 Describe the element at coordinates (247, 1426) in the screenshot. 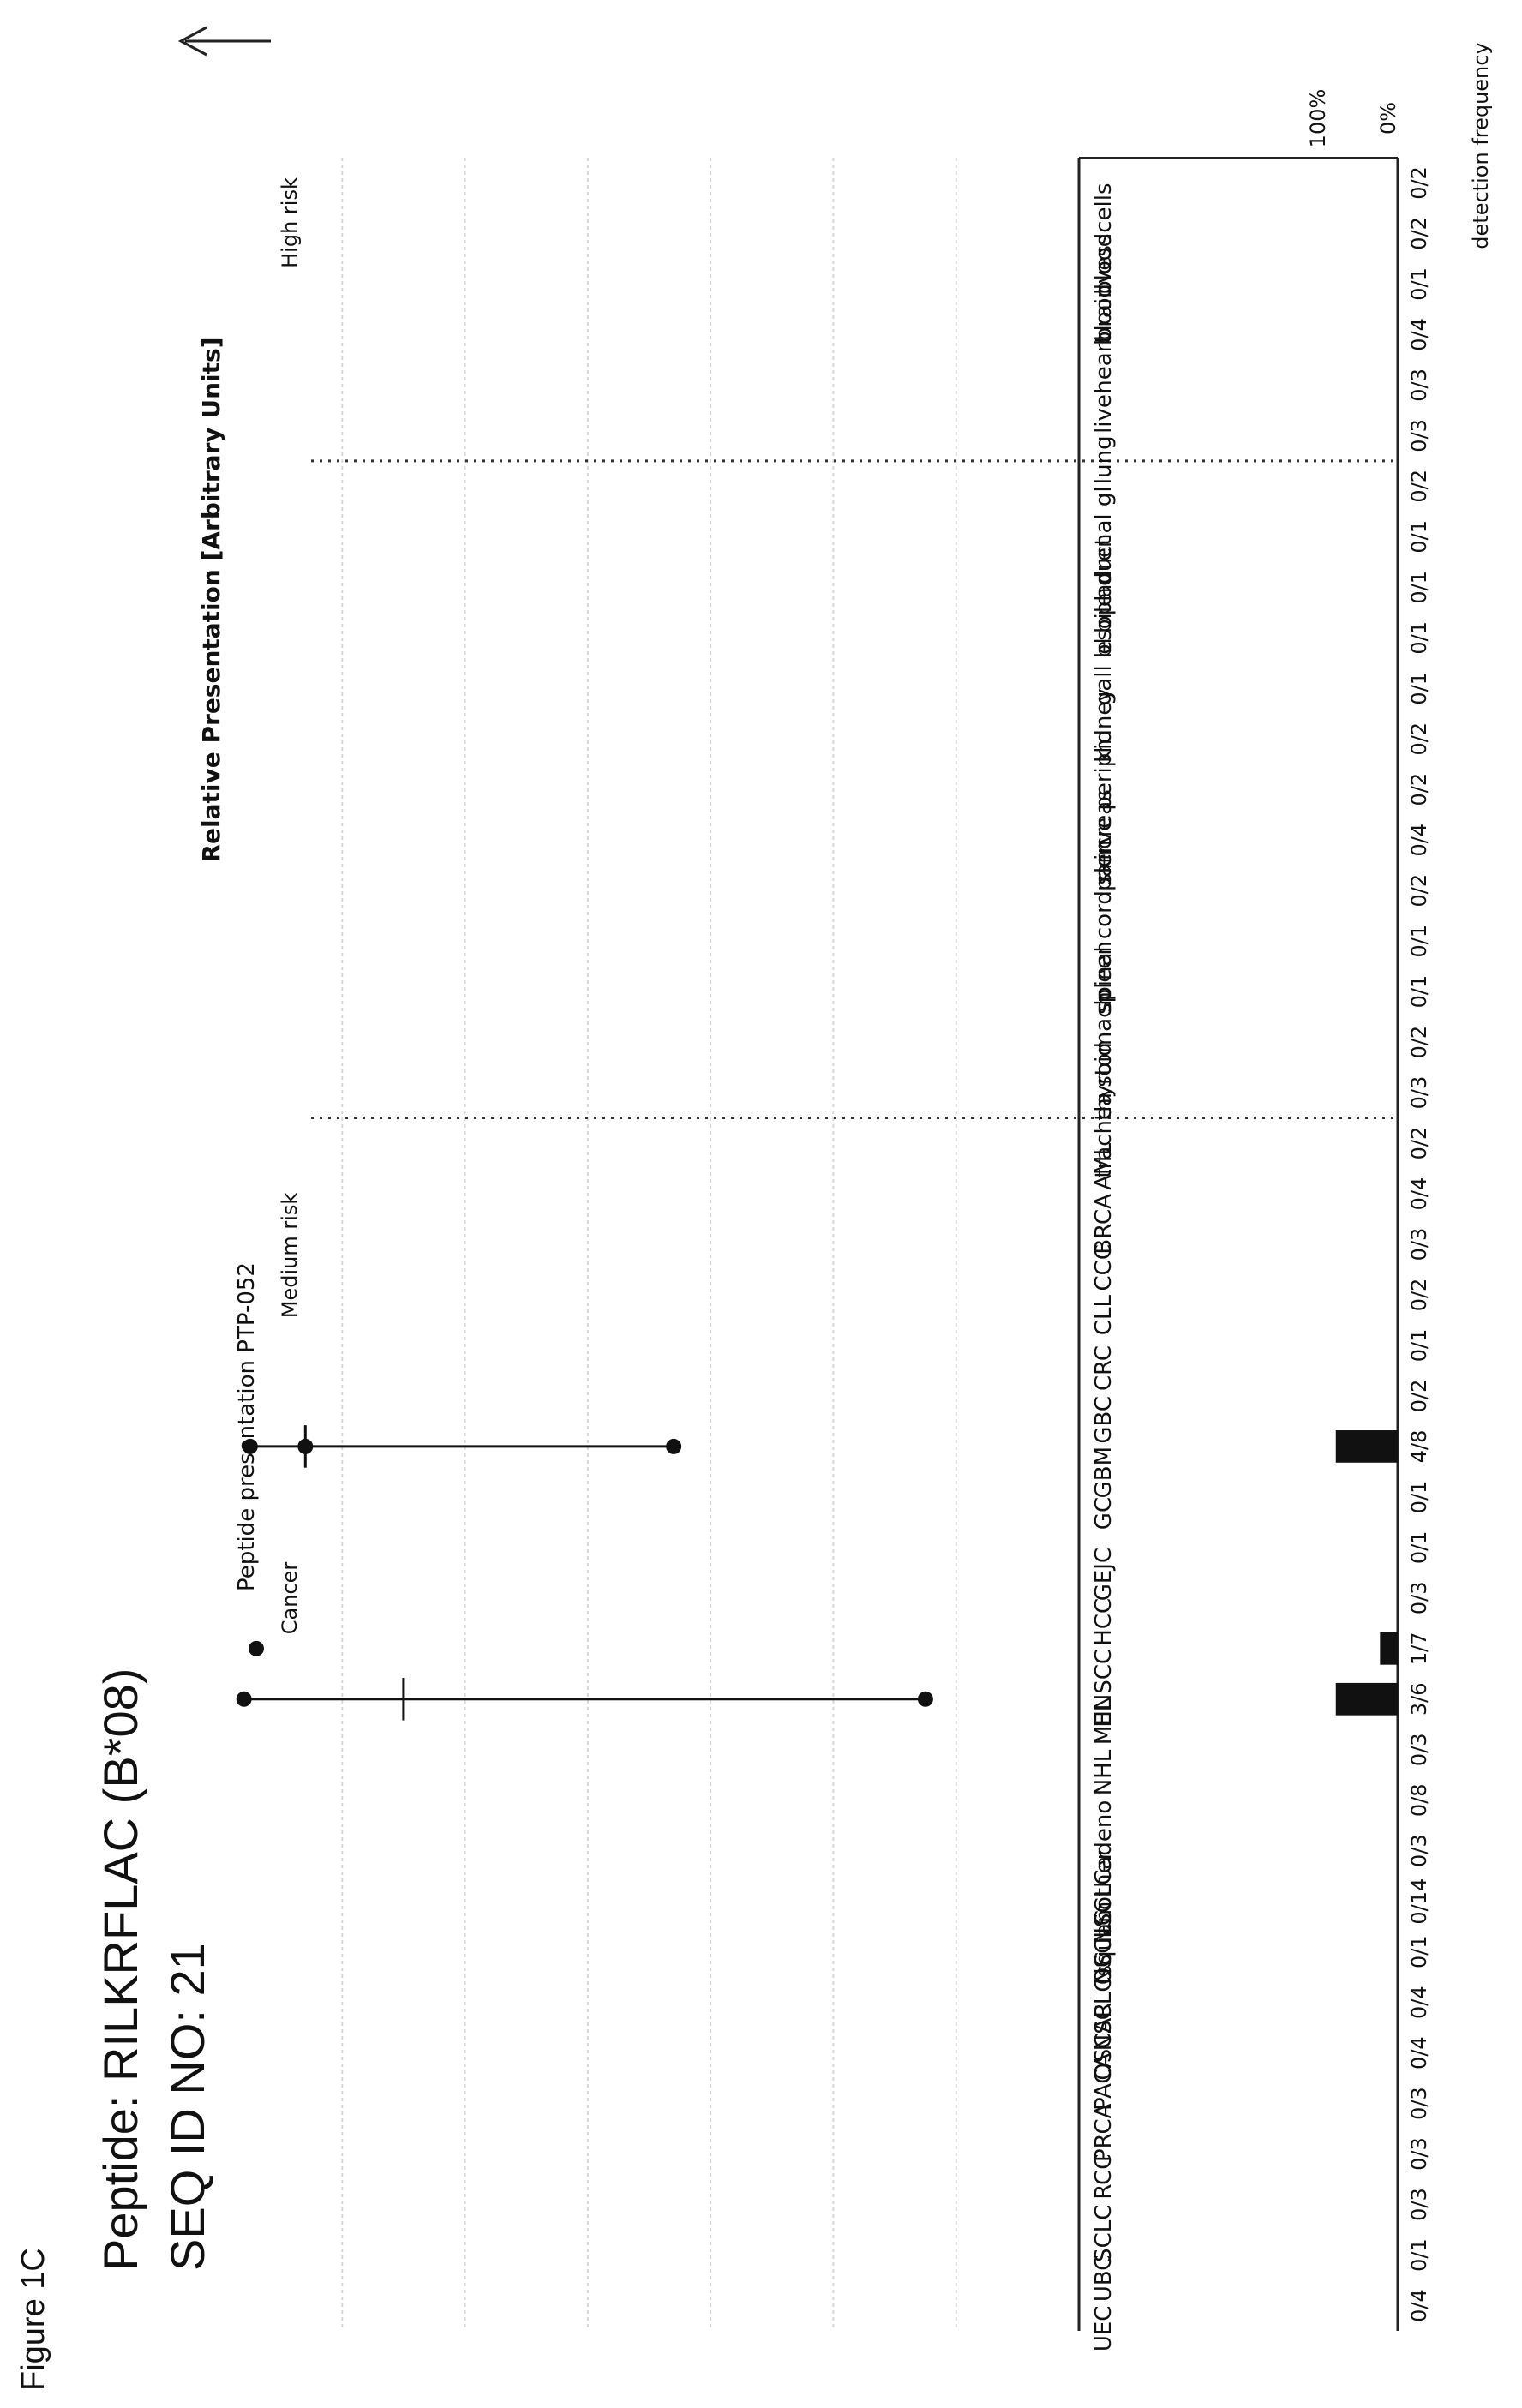

I see `chart-title: Peptide presentation PTP-052` at that location.